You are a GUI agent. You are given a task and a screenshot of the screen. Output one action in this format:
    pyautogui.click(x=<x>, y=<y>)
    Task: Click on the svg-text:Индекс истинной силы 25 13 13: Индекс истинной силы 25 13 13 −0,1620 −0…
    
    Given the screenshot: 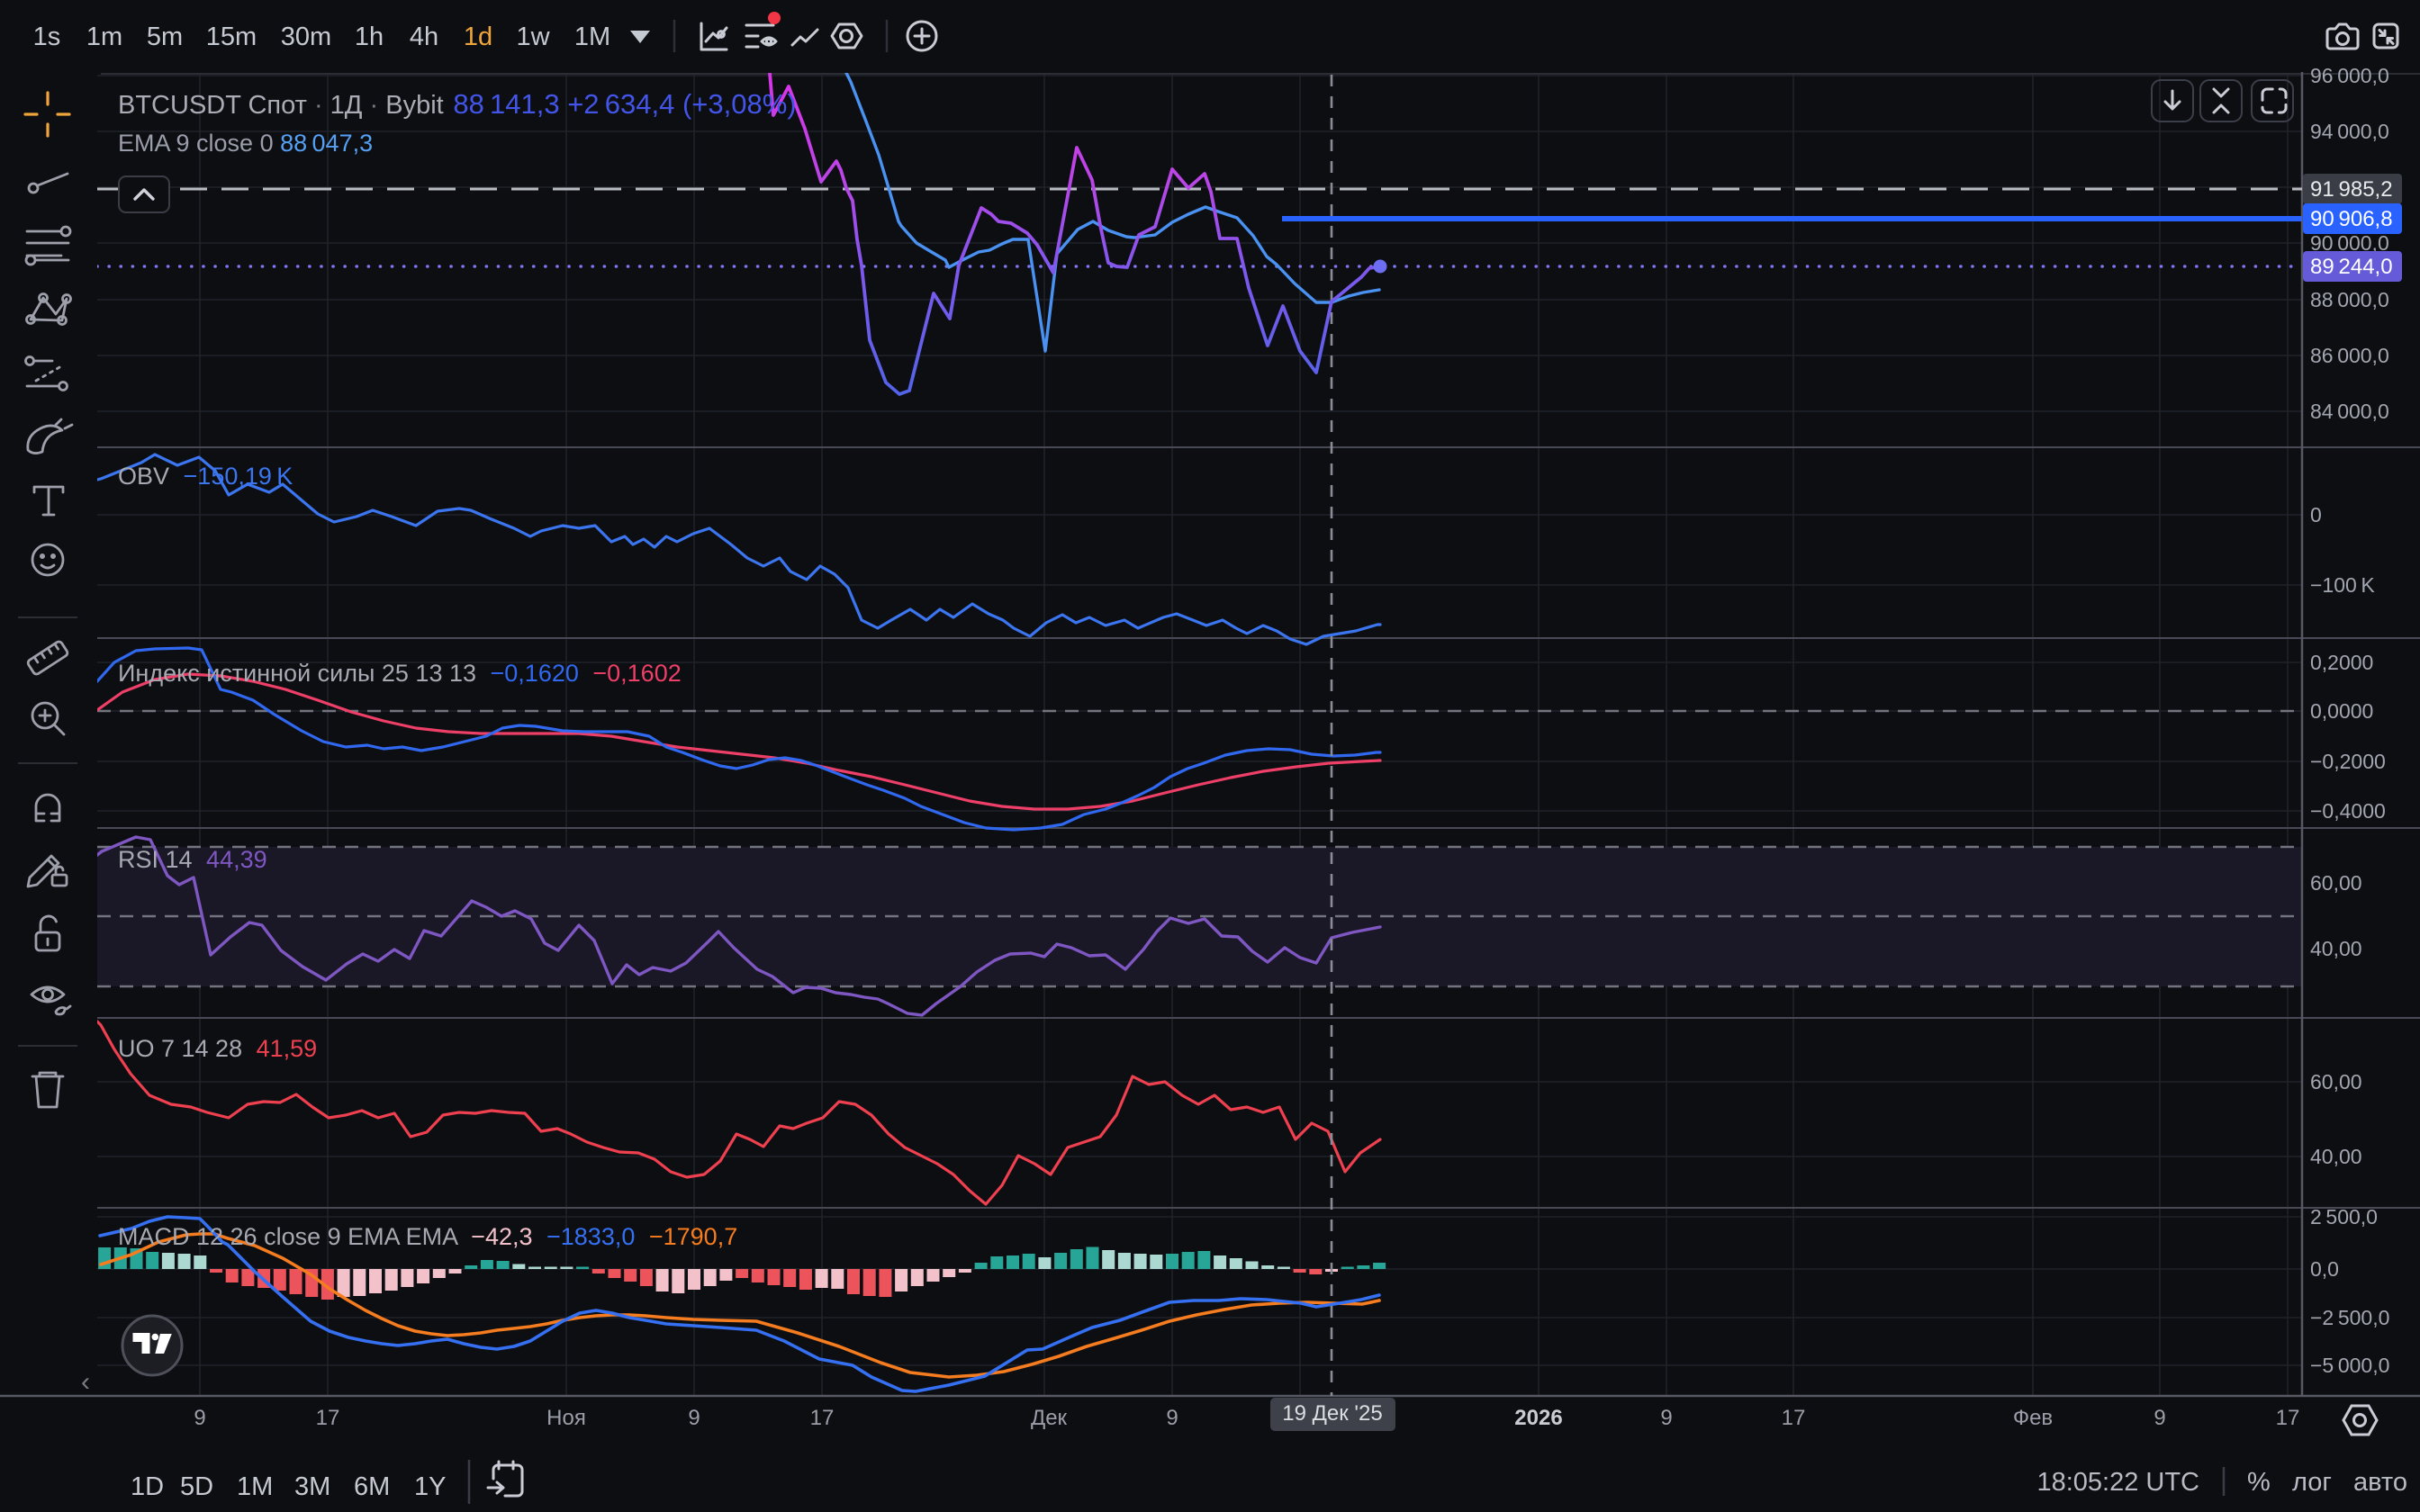 What is the action you would take?
    pyautogui.click(x=400, y=673)
    